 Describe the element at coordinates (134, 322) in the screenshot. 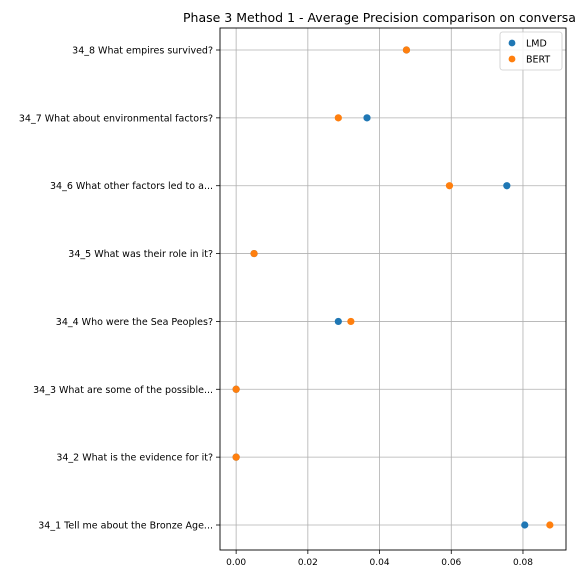

I see `y-category-label: 34_4 Who were the Sea Peoples?` at that location.